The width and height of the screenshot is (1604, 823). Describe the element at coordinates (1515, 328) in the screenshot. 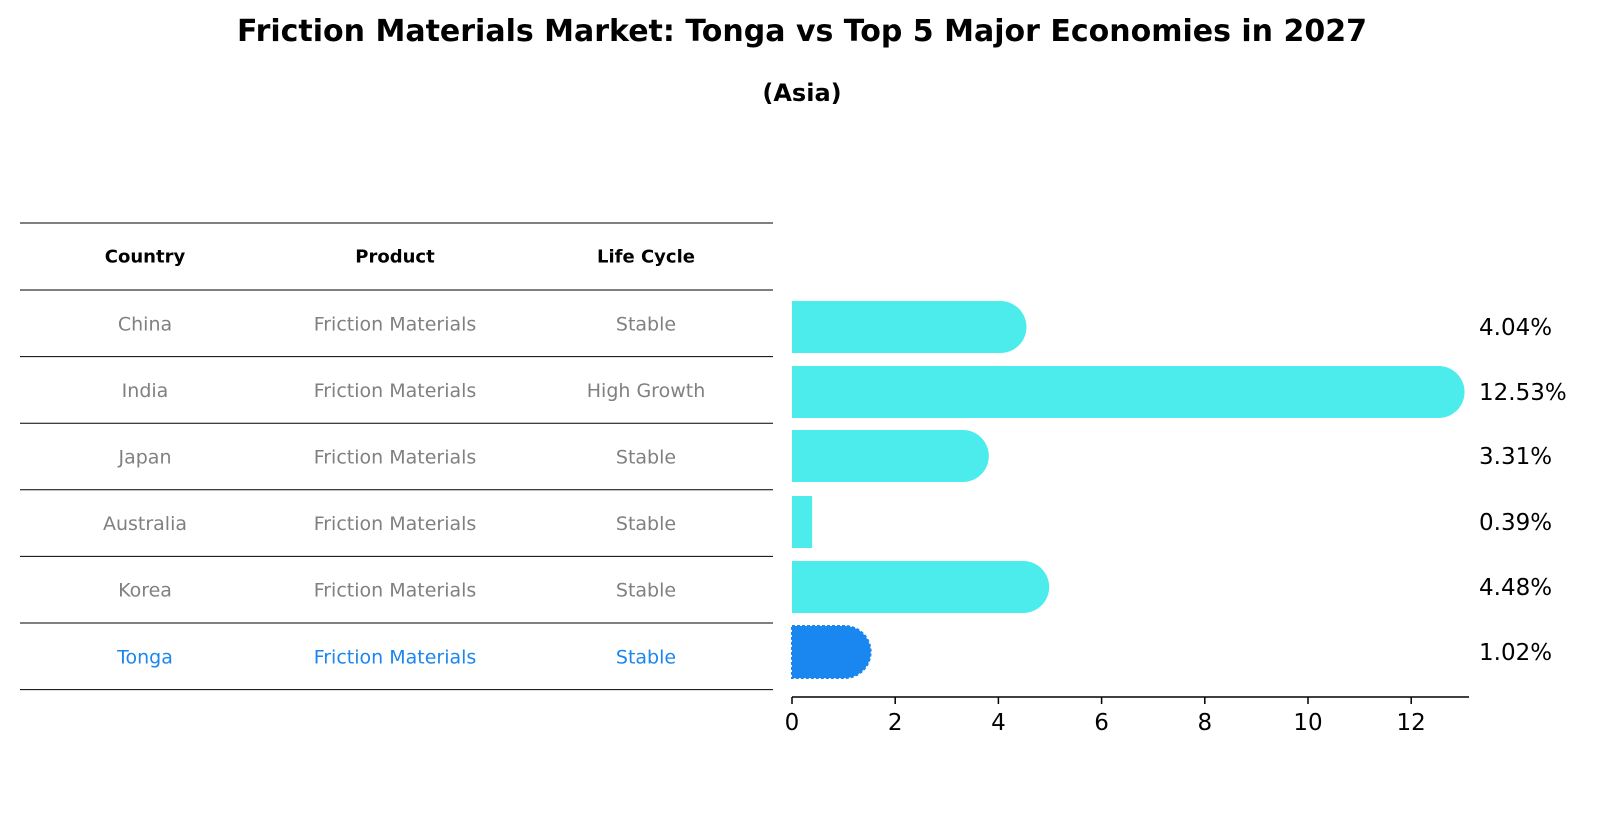

I see `bar-value-label: 4.04%` at that location.